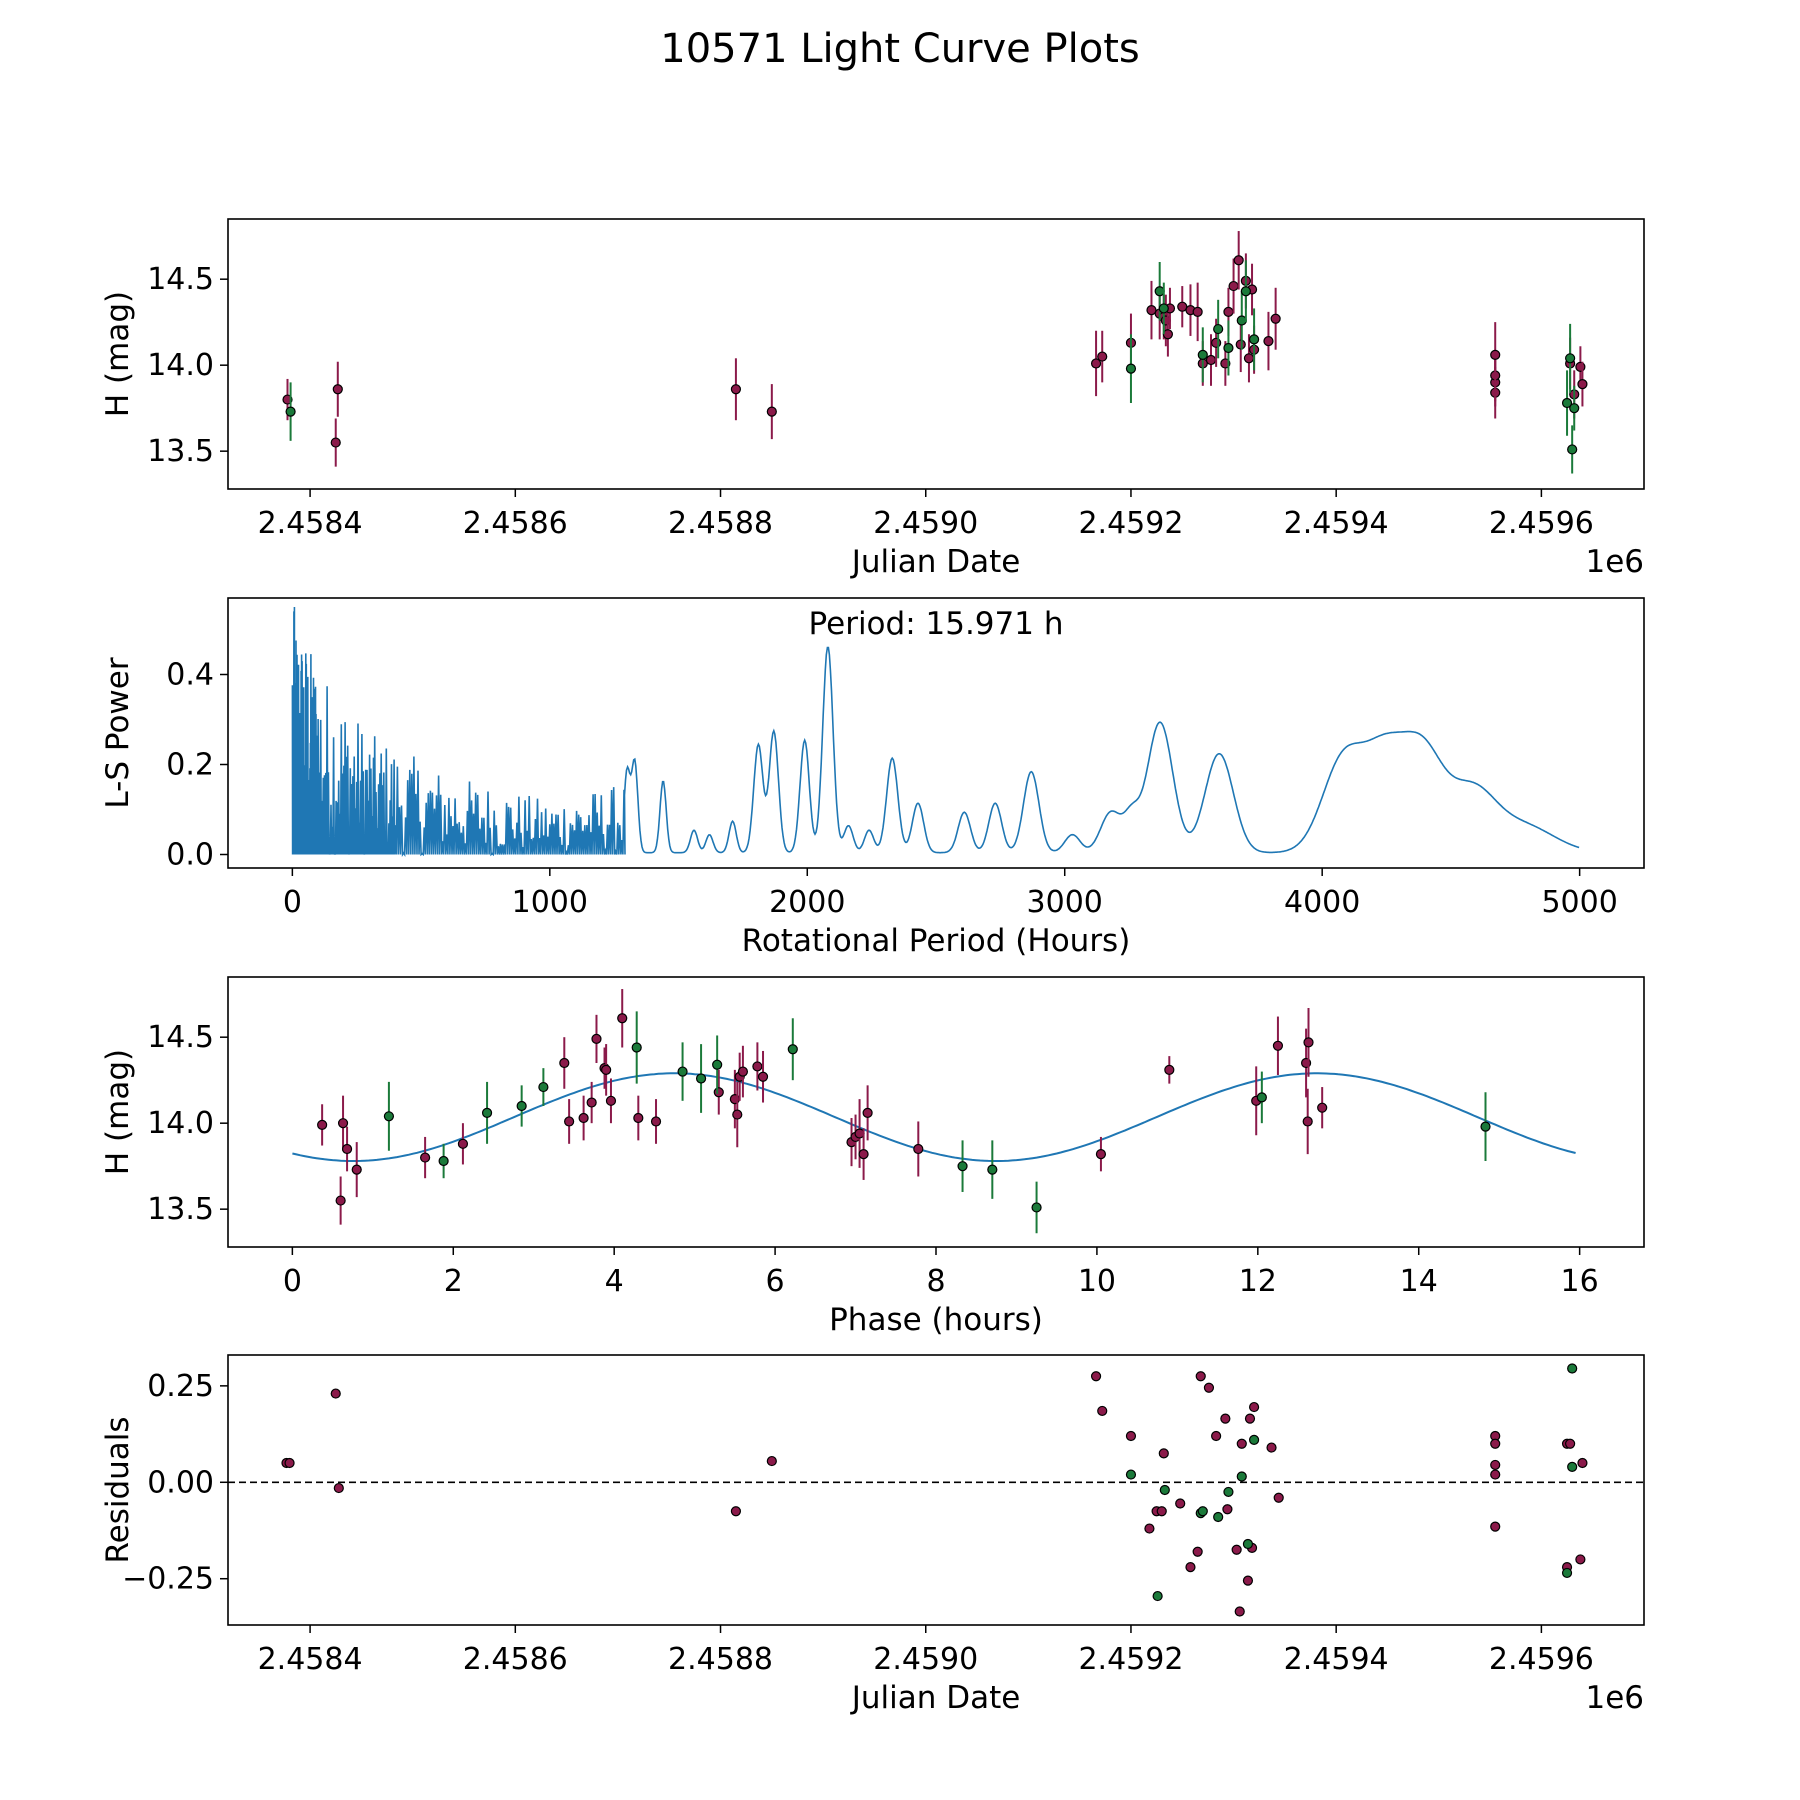 Image resolution: width=1800 pixels, height=1800 pixels. Describe the element at coordinates (1322, 902) in the screenshot. I see `x-tick-label: 4000` at that location.